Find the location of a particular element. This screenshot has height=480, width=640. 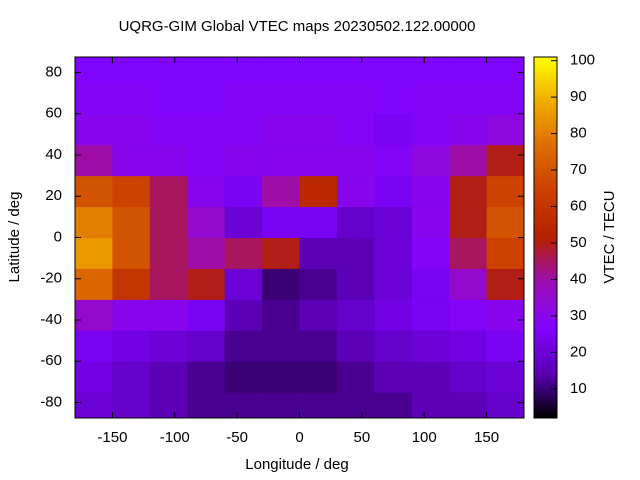

y-tick-label: -40 is located at coordinates (51, 319).